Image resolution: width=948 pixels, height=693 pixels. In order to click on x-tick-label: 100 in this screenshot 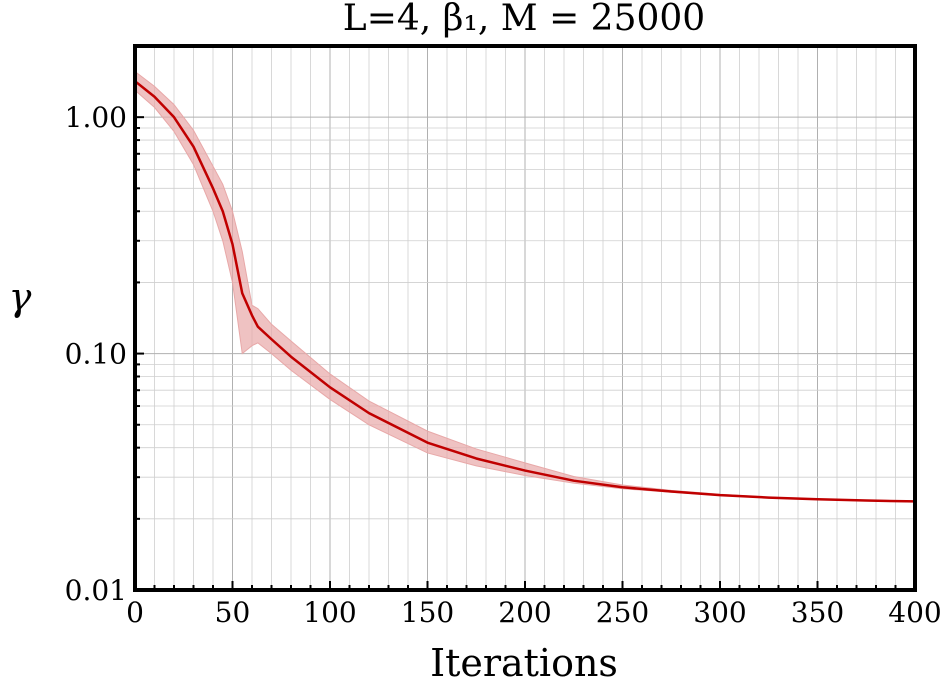, I will do `click(329, 612)`.